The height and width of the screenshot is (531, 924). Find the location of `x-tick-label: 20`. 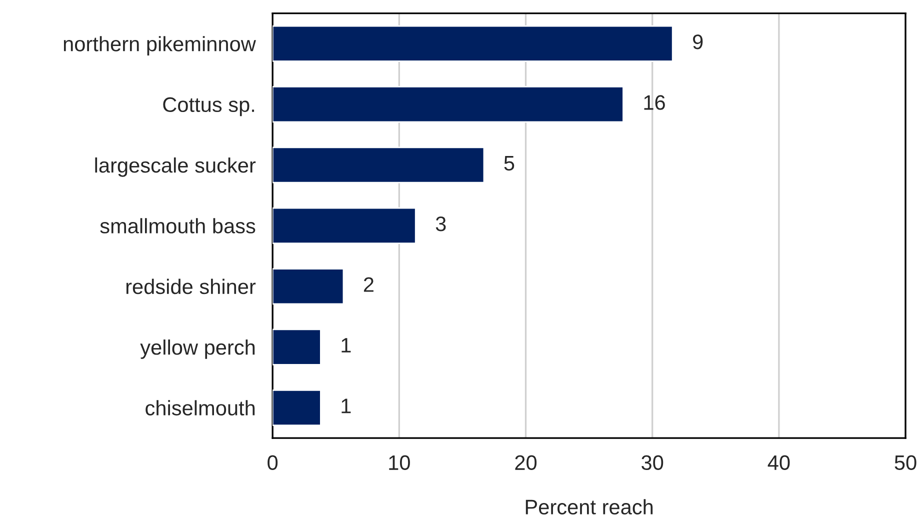

x-tick-label: 20 is located at coordinates (526, 462).